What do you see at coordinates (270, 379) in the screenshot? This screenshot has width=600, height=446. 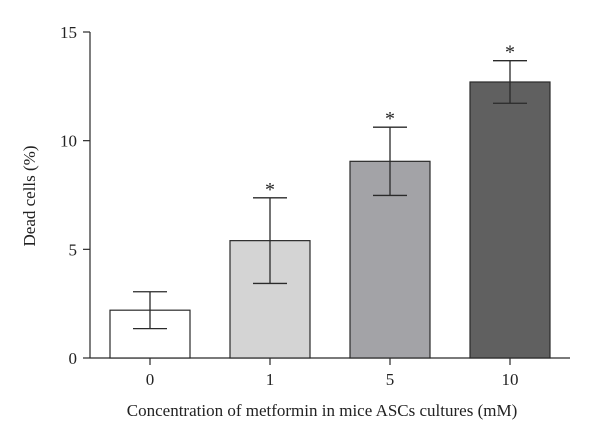 I see `x-tick-label: 1` at bounding box center [270, 379].